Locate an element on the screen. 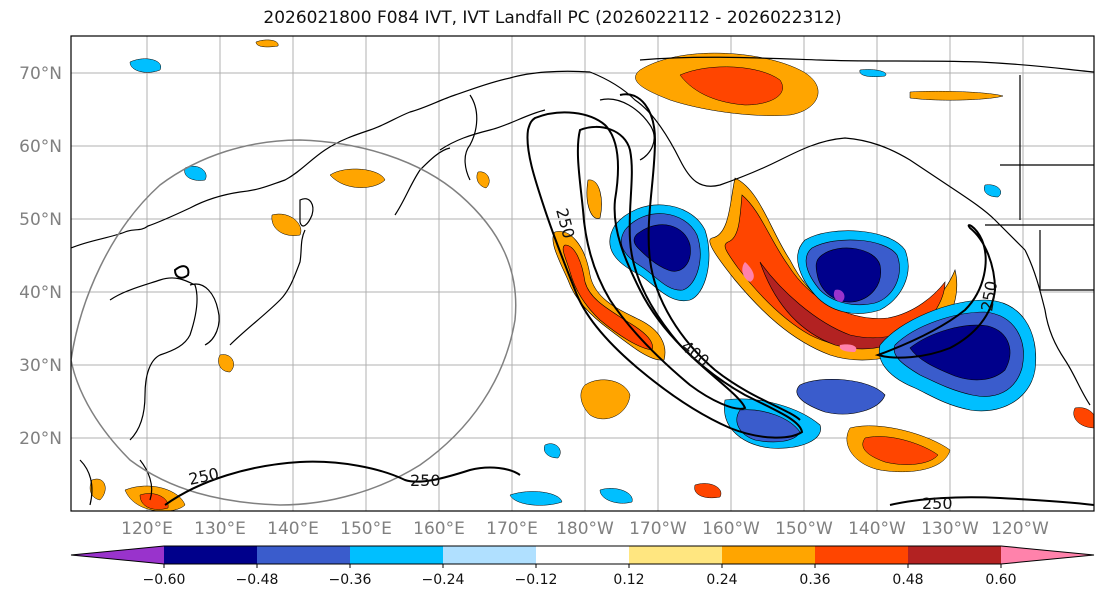 This screenshot has width=1105, height=604. ivt-250-contour-south is located at coordinates (342, 483).